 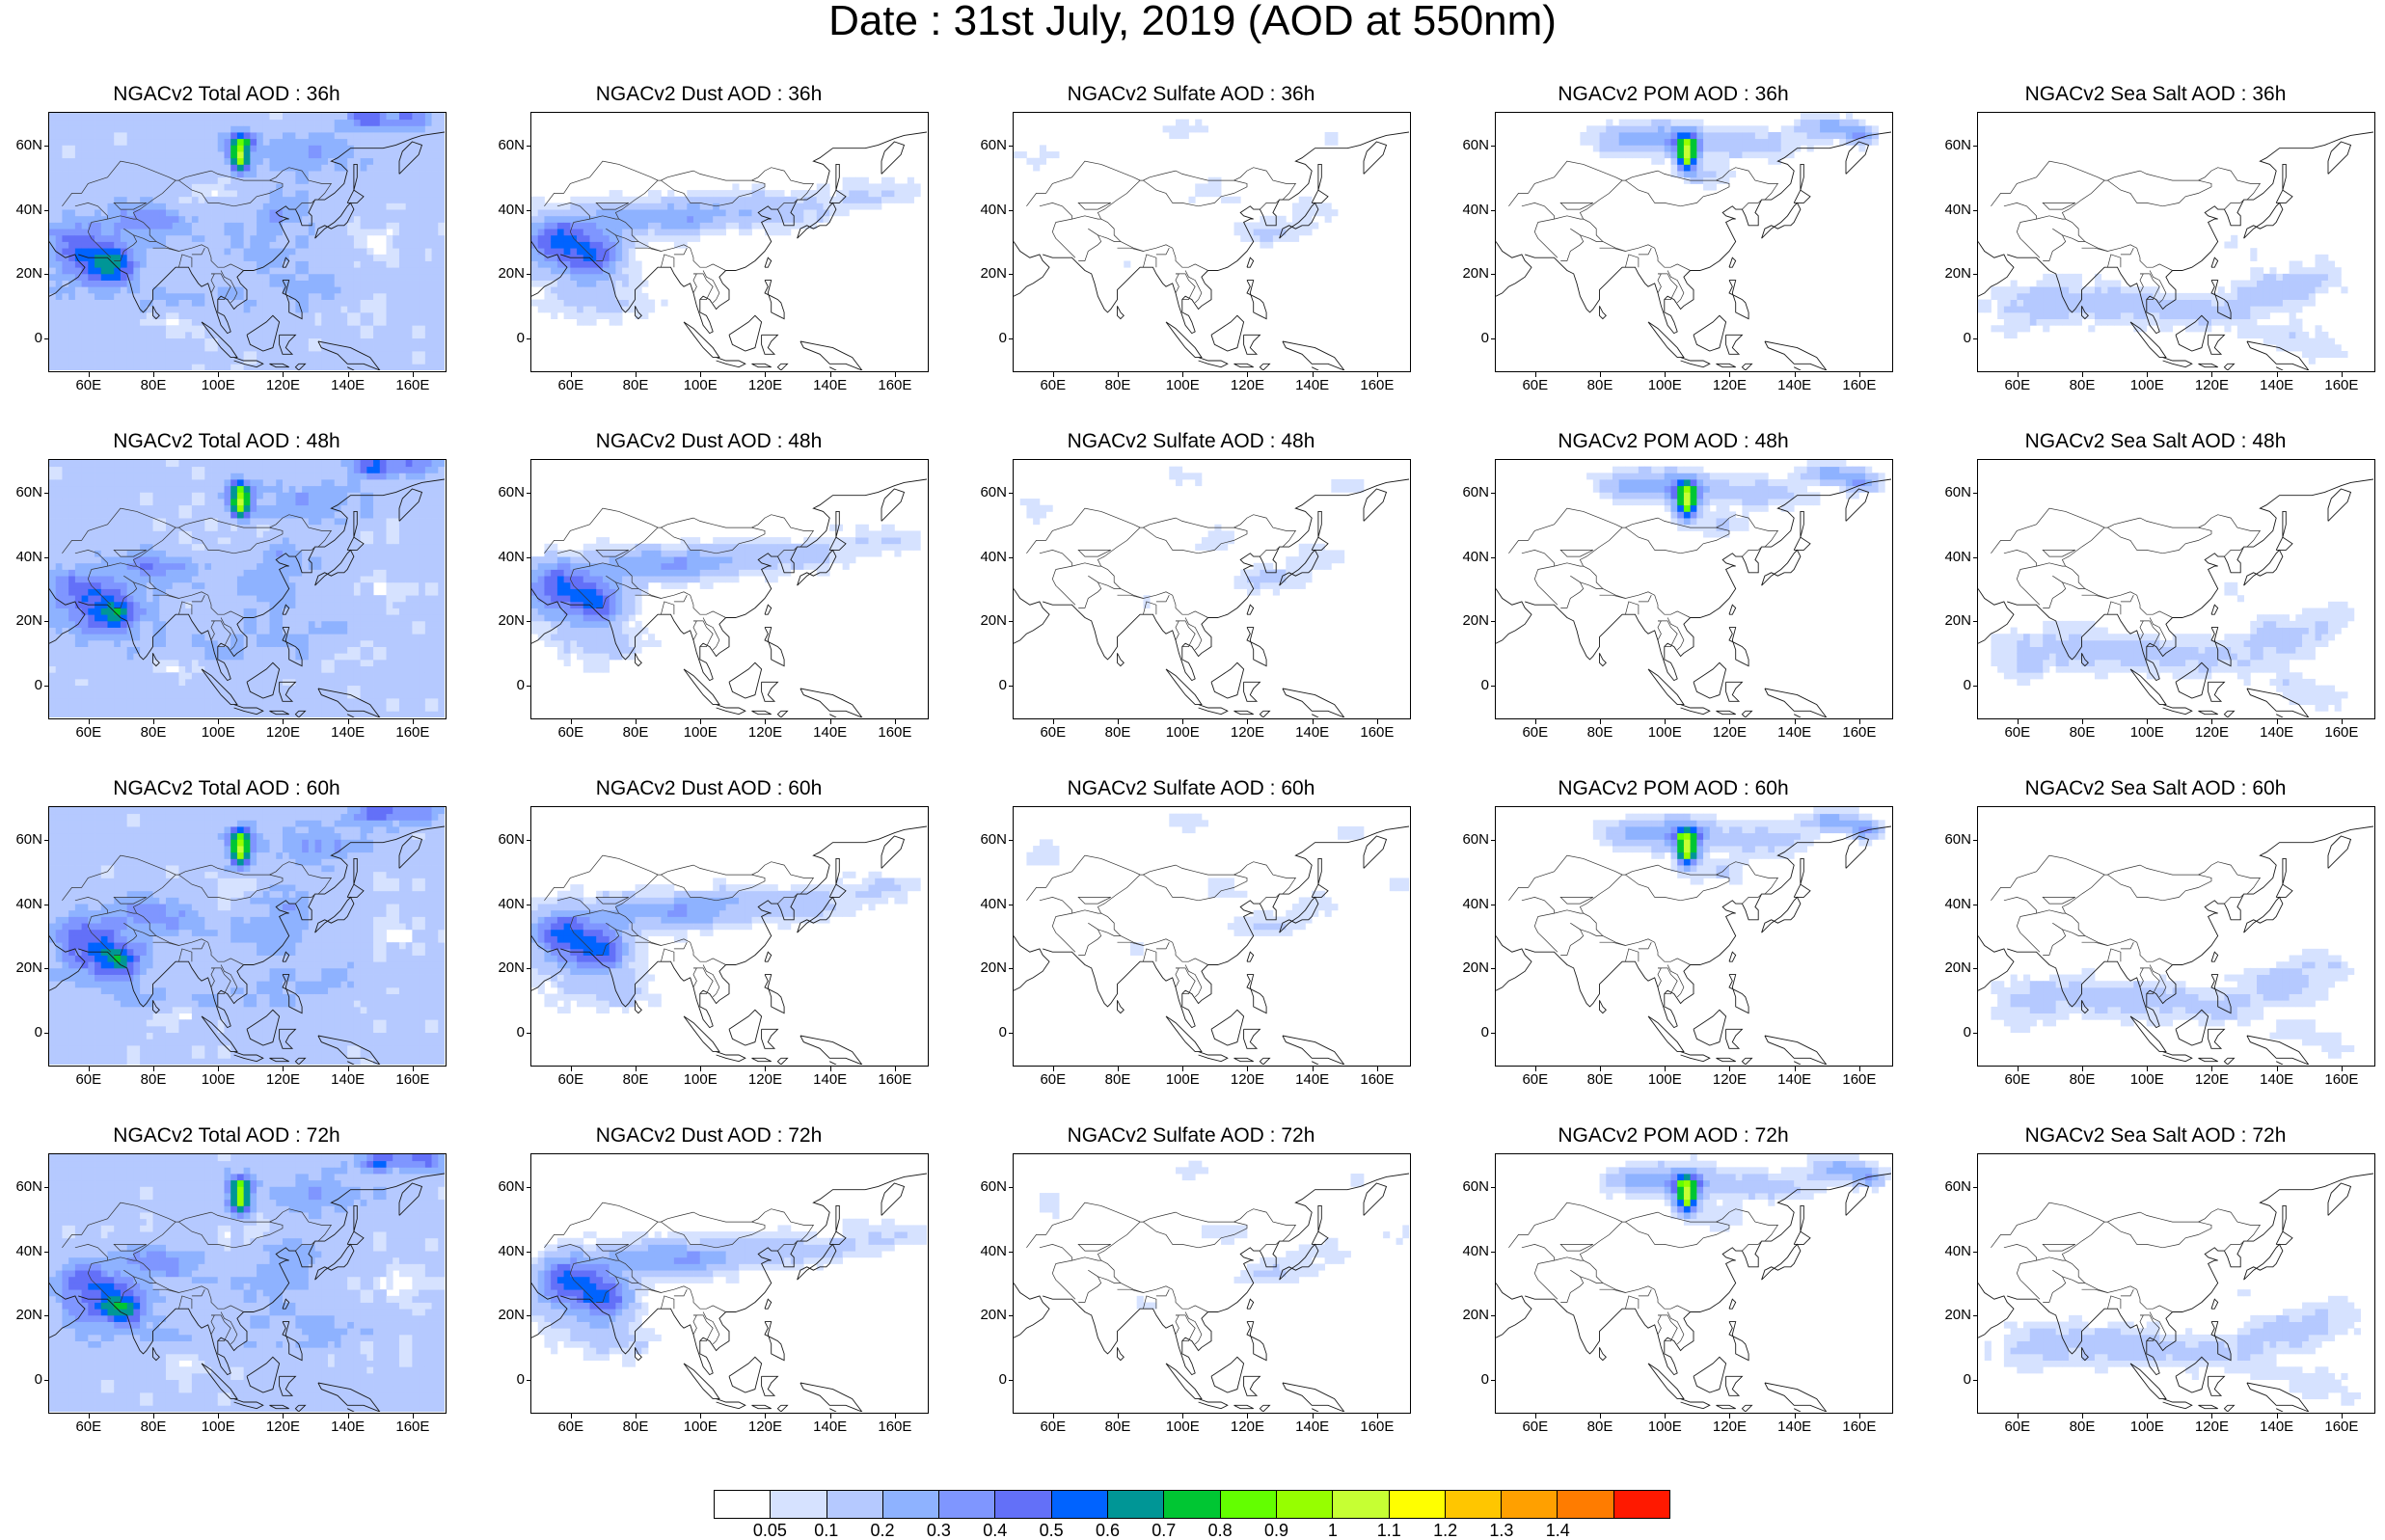 What do you see at coordinates (2114, 261) in the screenshot?
I see `border` at bounding box center [2114, 261].